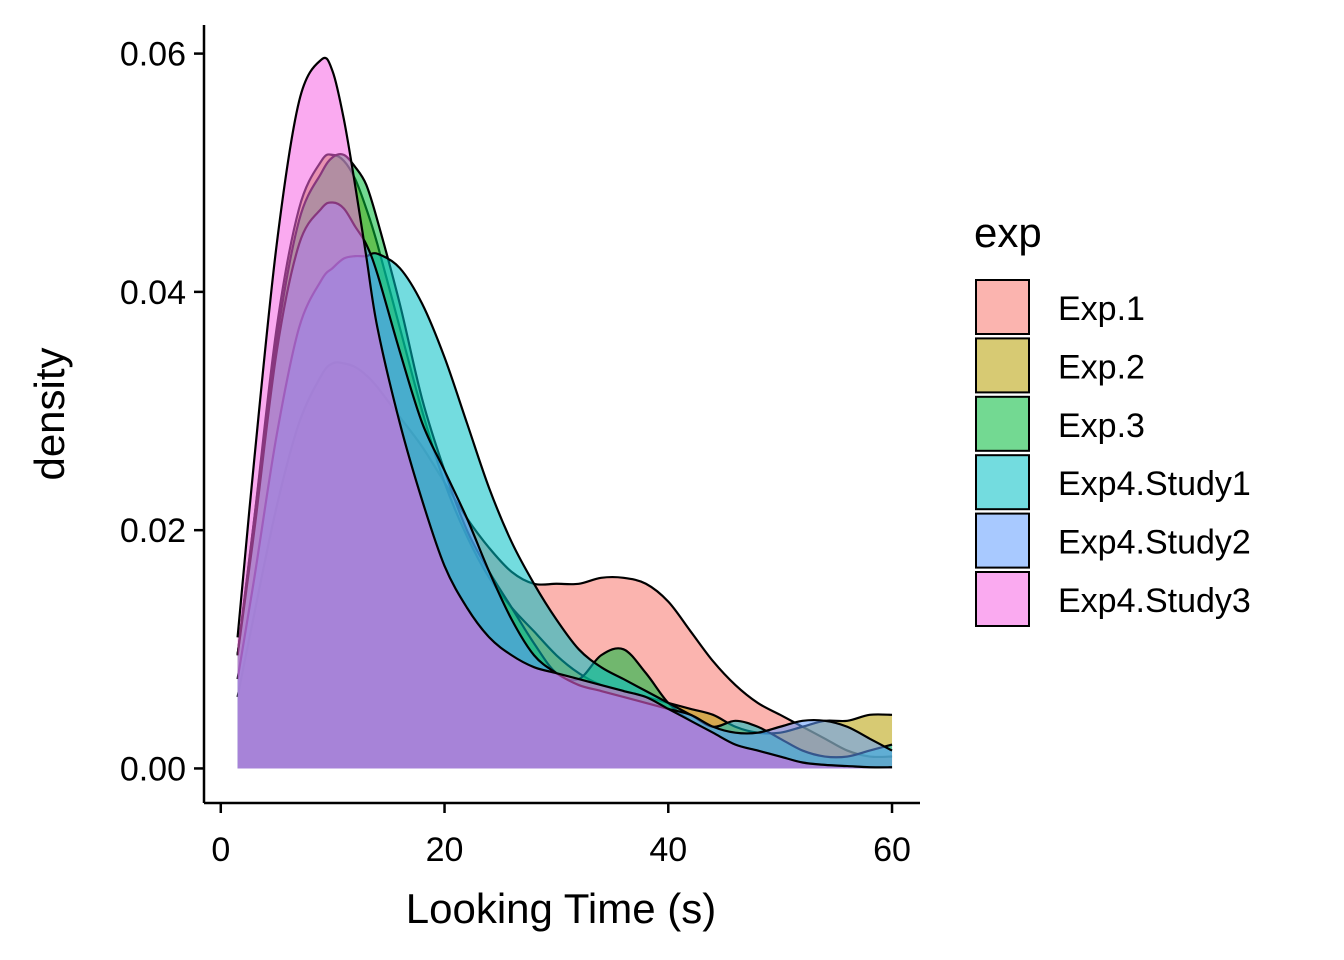  What do you see at coordinates (153, 293) in the screenshot?
I see `y-tick-label: 0.04` at bounding box center [153, 293].